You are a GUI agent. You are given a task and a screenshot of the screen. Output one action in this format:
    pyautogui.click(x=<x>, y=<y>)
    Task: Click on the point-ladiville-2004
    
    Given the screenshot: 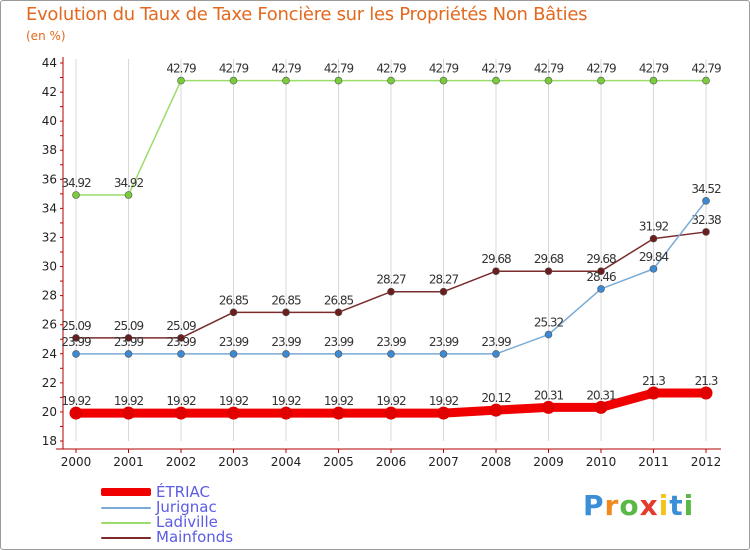 What is the action you would take?
    pyautogui.click(x=286, y=80)
    